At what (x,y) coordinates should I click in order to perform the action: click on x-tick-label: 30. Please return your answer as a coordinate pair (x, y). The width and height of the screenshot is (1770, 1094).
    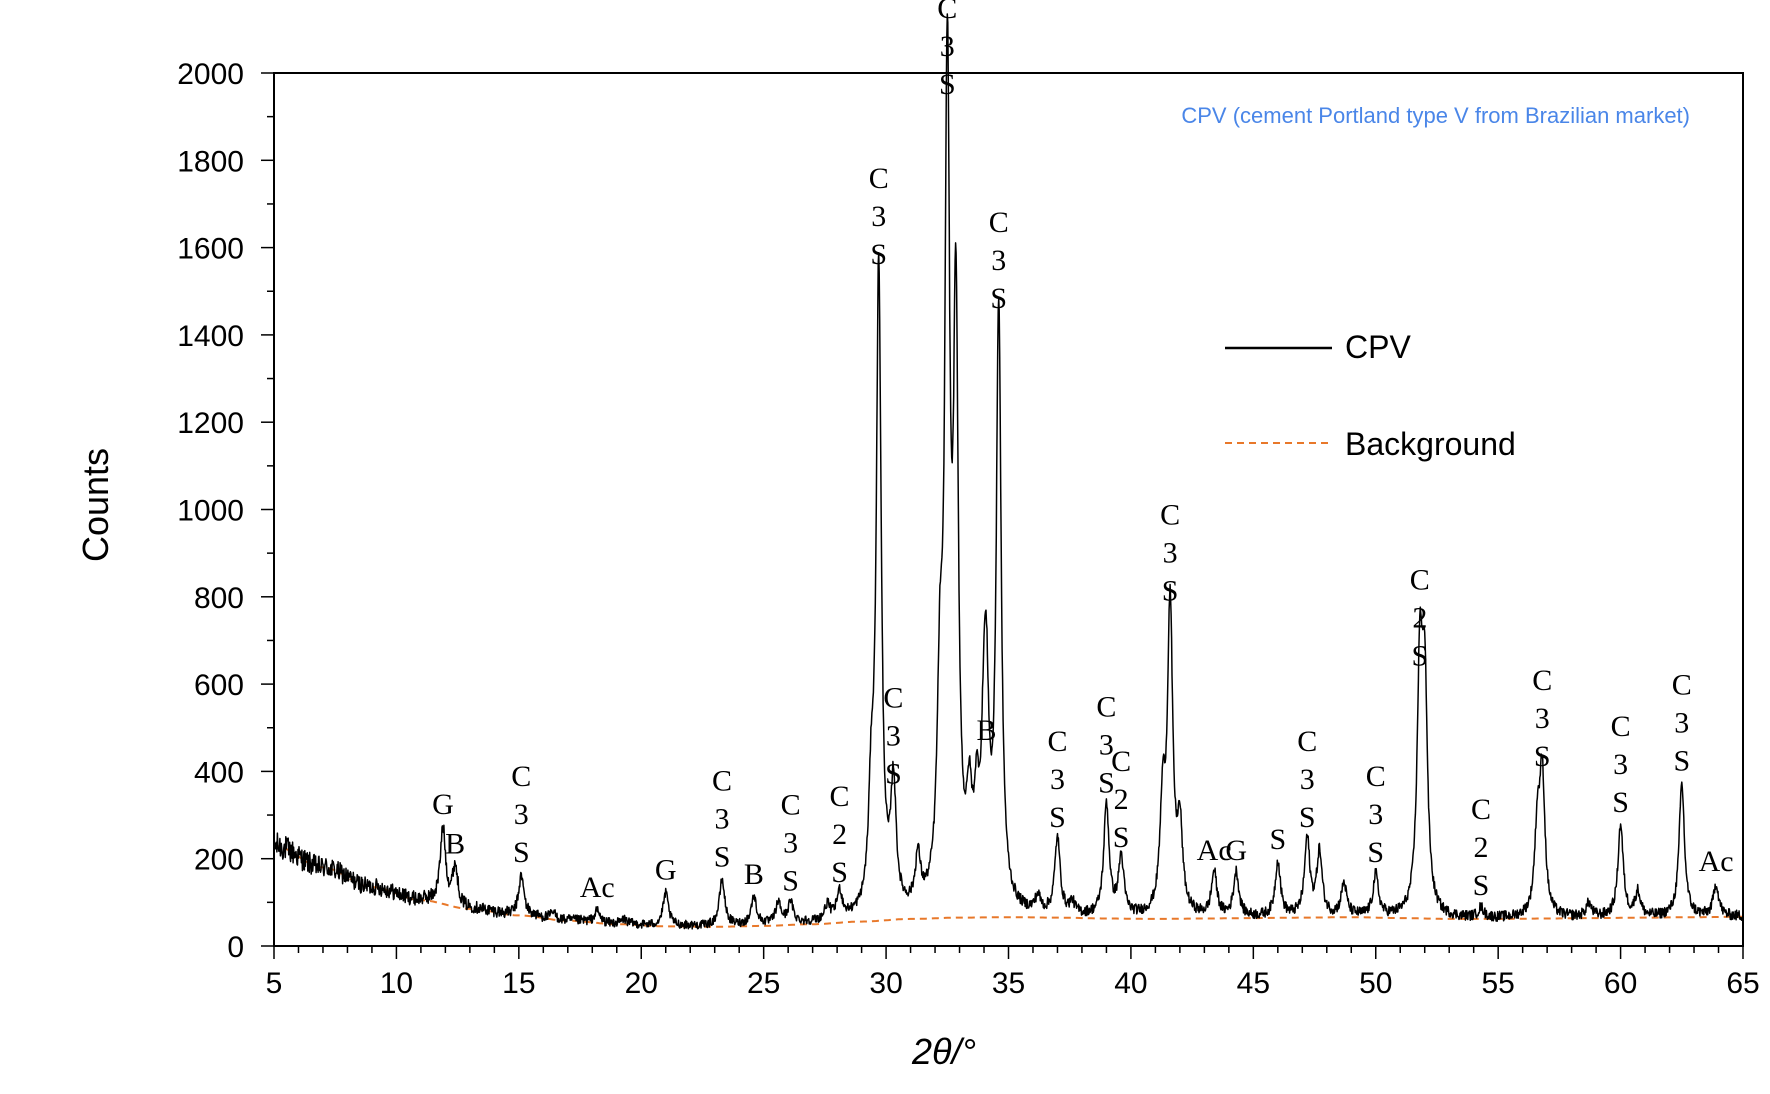
    Looking at the image, I should click on (885, 983).